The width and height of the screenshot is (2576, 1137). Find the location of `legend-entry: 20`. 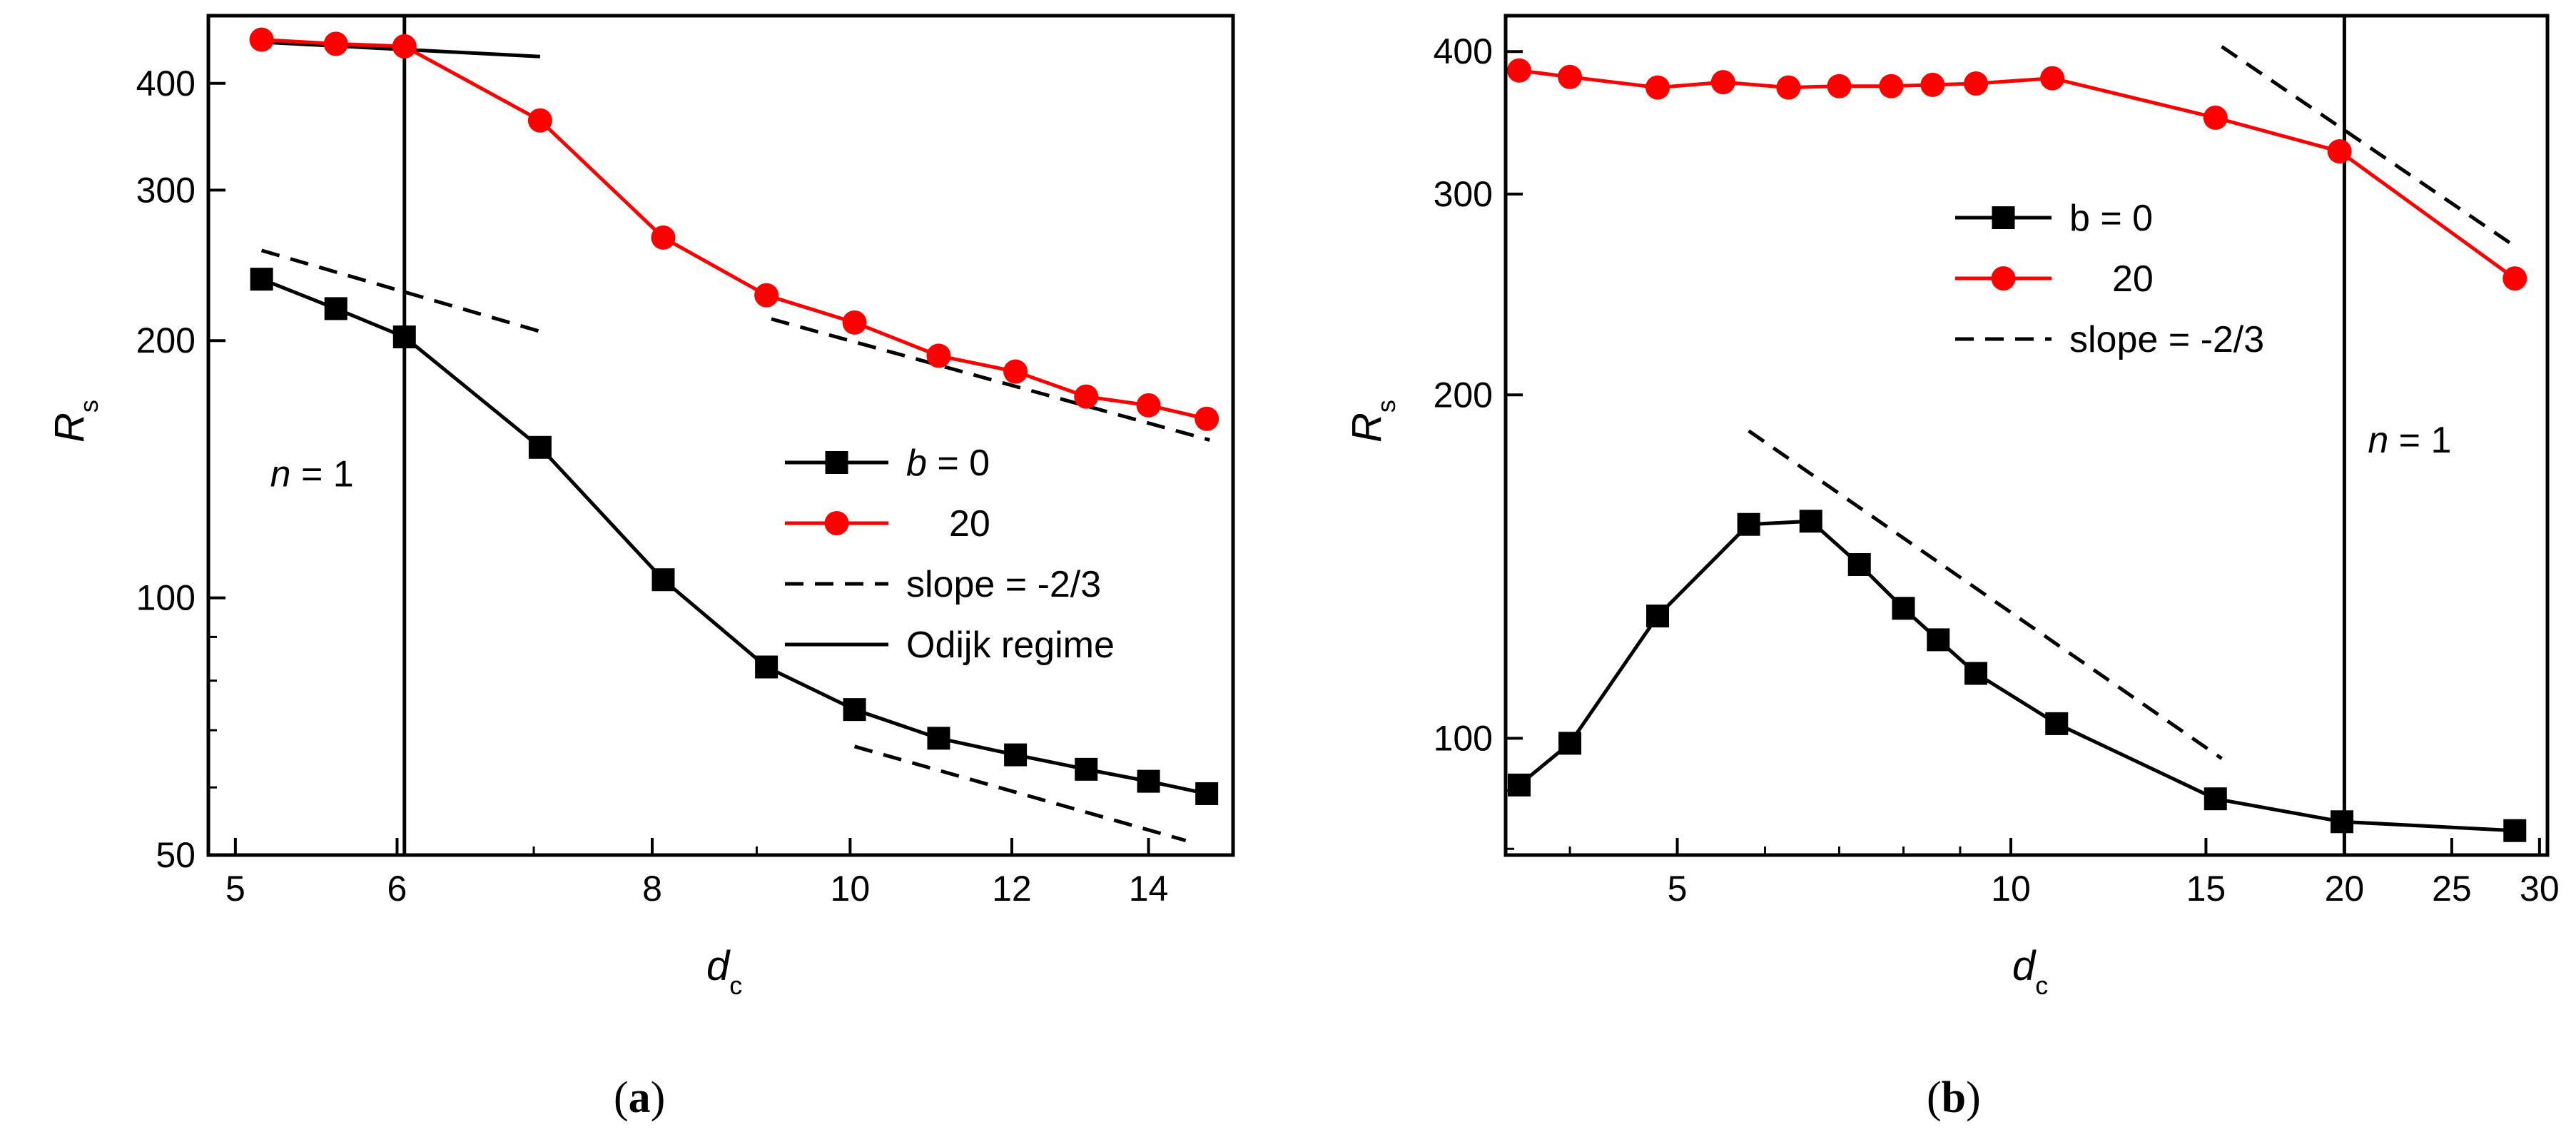

legend-entry: 20 is located at coordinates (2054, 279).